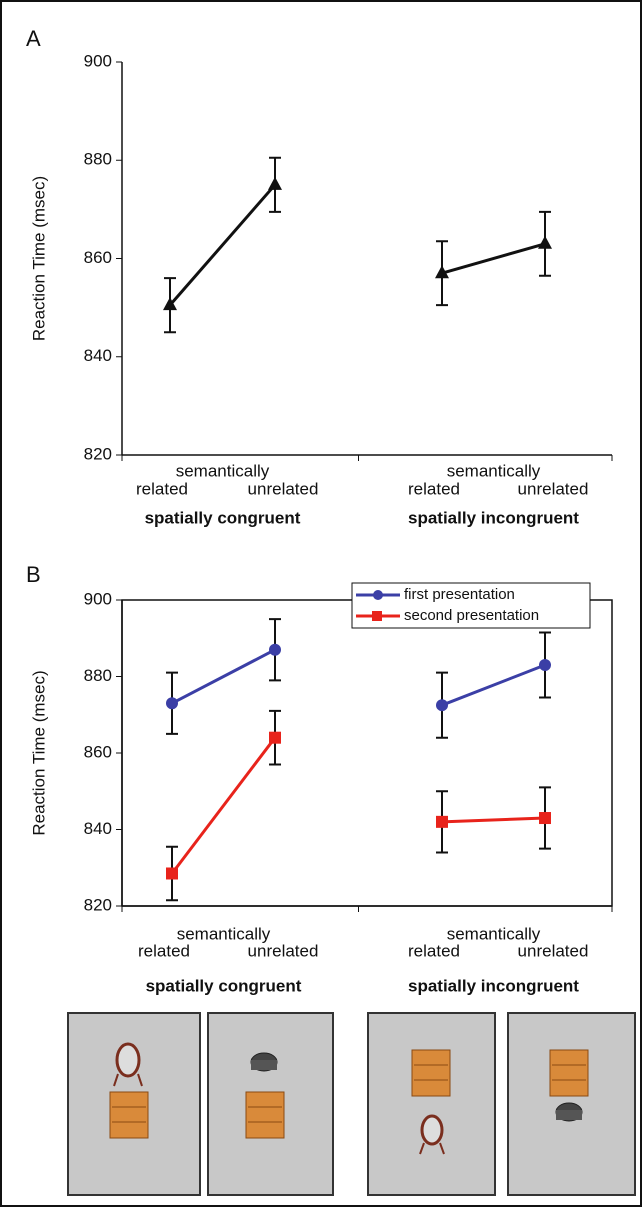 The height and width of the screenshot is (1207, 642). I want to click on legend-box, so click(471, 605).